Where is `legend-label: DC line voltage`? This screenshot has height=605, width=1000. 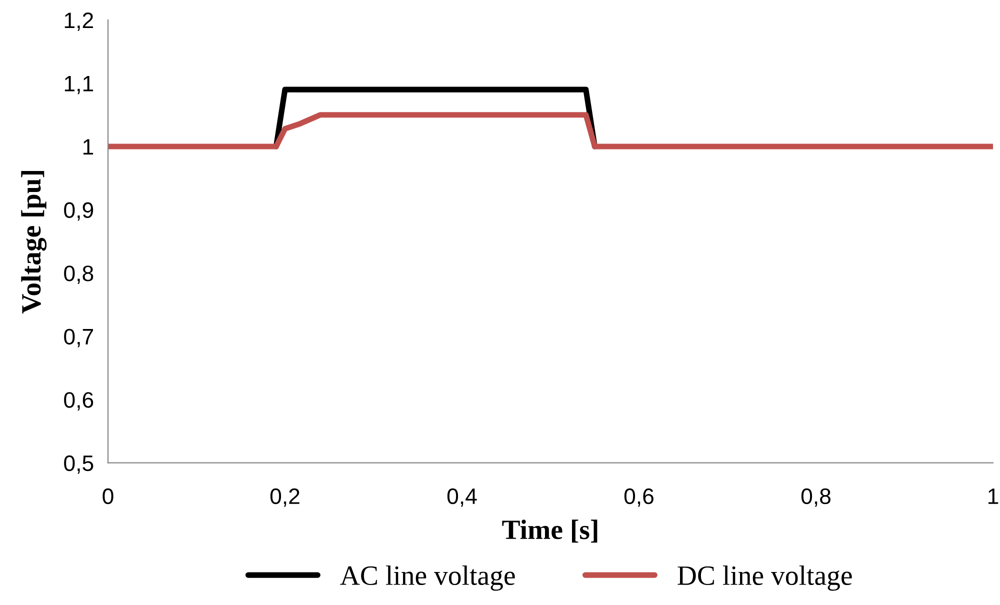
legend-label: DC line voltage is located at coordinates (765, 578).